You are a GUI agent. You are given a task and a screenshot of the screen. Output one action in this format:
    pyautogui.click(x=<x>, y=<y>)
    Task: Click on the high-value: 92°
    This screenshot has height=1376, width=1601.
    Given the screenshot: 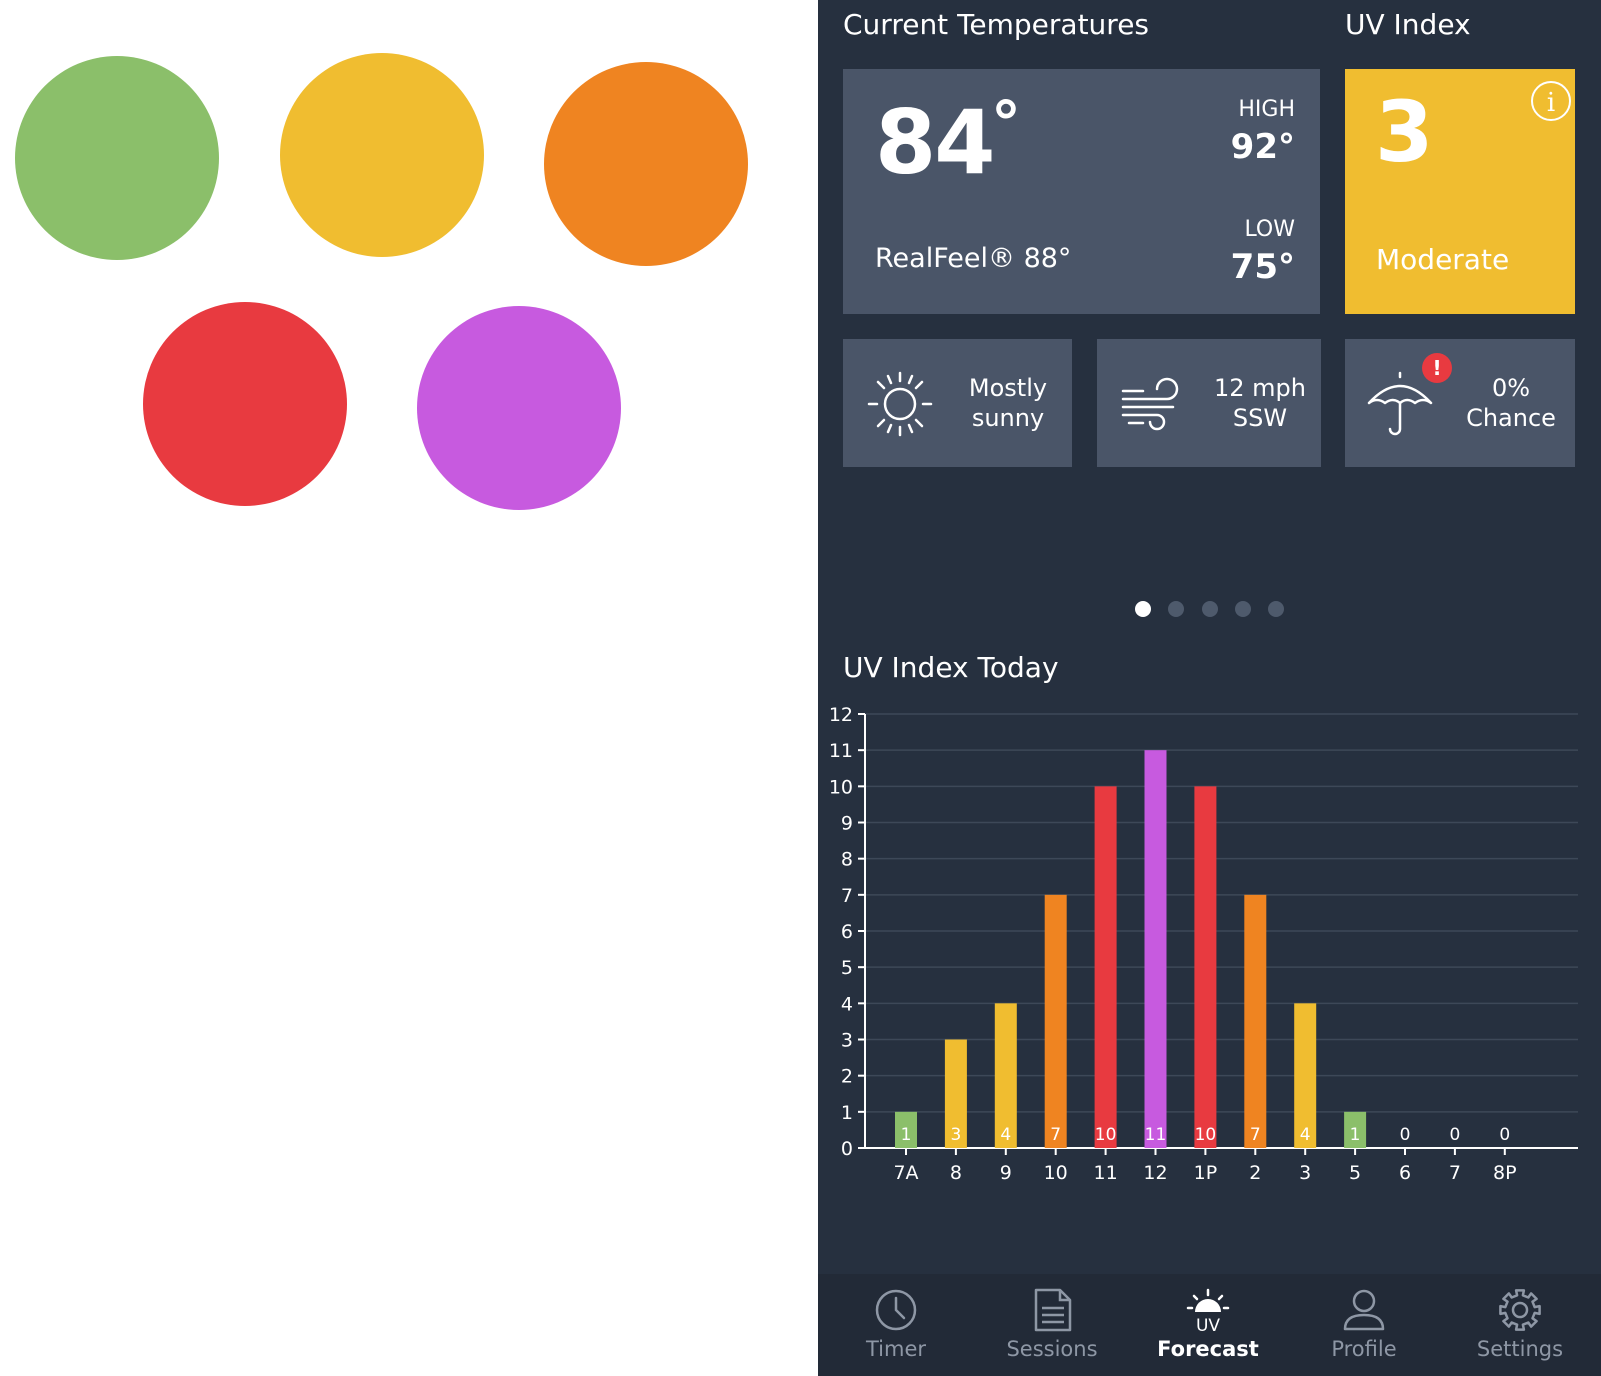 What is the action you would take?
    pyautogui.click(x=1262, y=147)
    